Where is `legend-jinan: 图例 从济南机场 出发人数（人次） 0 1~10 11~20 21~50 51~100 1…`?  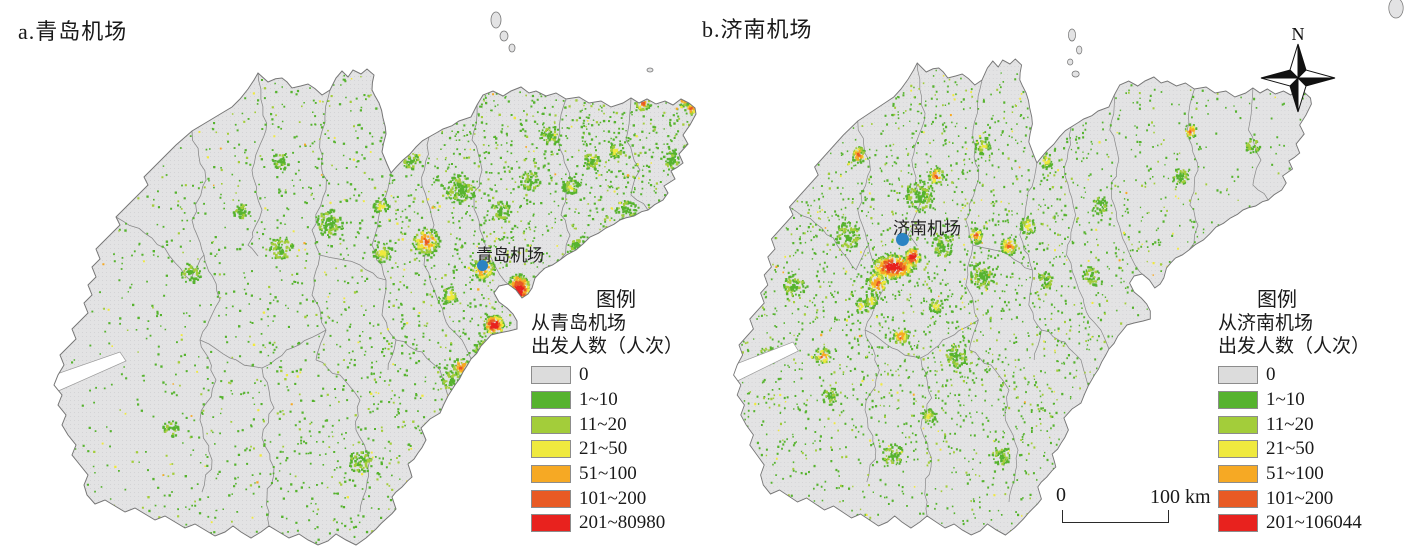 legend-jinan: 图例 从济南机场 出发人数（人次） 0 1~10 11~20 21~50 51~100 1… is located at coordinates (1313, 412).